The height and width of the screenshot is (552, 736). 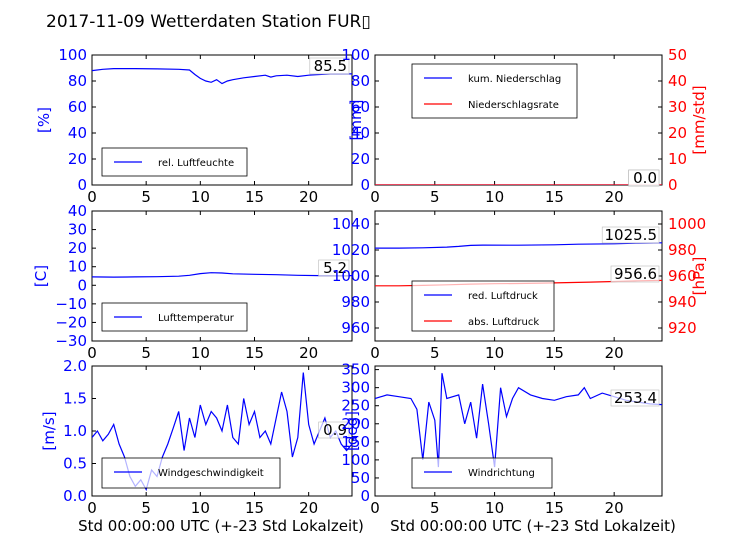 I want to click on legend-label-2: abs. Luftdruck, so click(x=503, y=322).